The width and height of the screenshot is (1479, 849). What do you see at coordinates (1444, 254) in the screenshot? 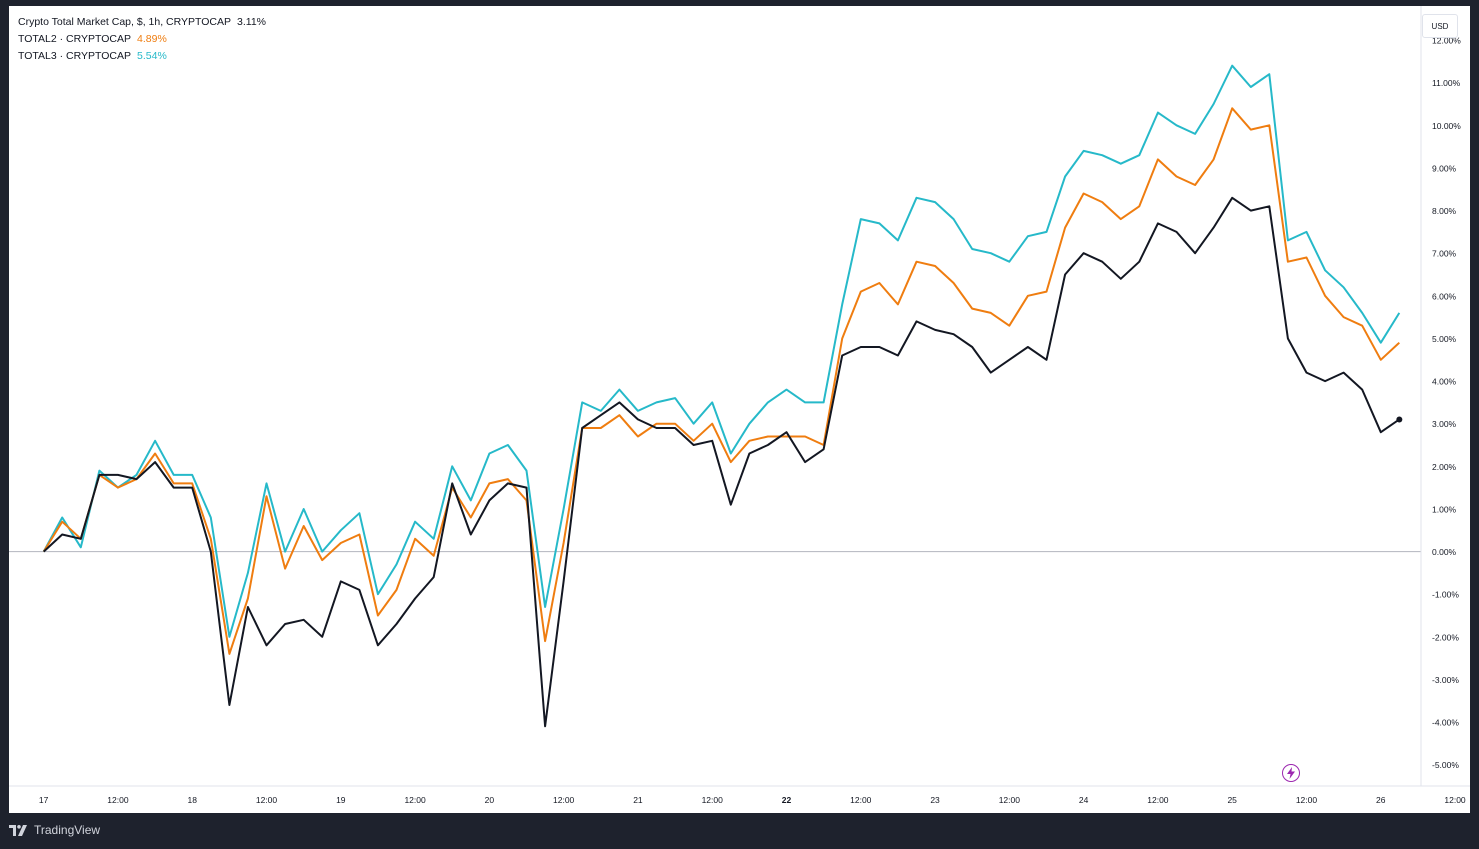
I see `y-tick-label: 7.00%` at bounding box center [1444, 254].